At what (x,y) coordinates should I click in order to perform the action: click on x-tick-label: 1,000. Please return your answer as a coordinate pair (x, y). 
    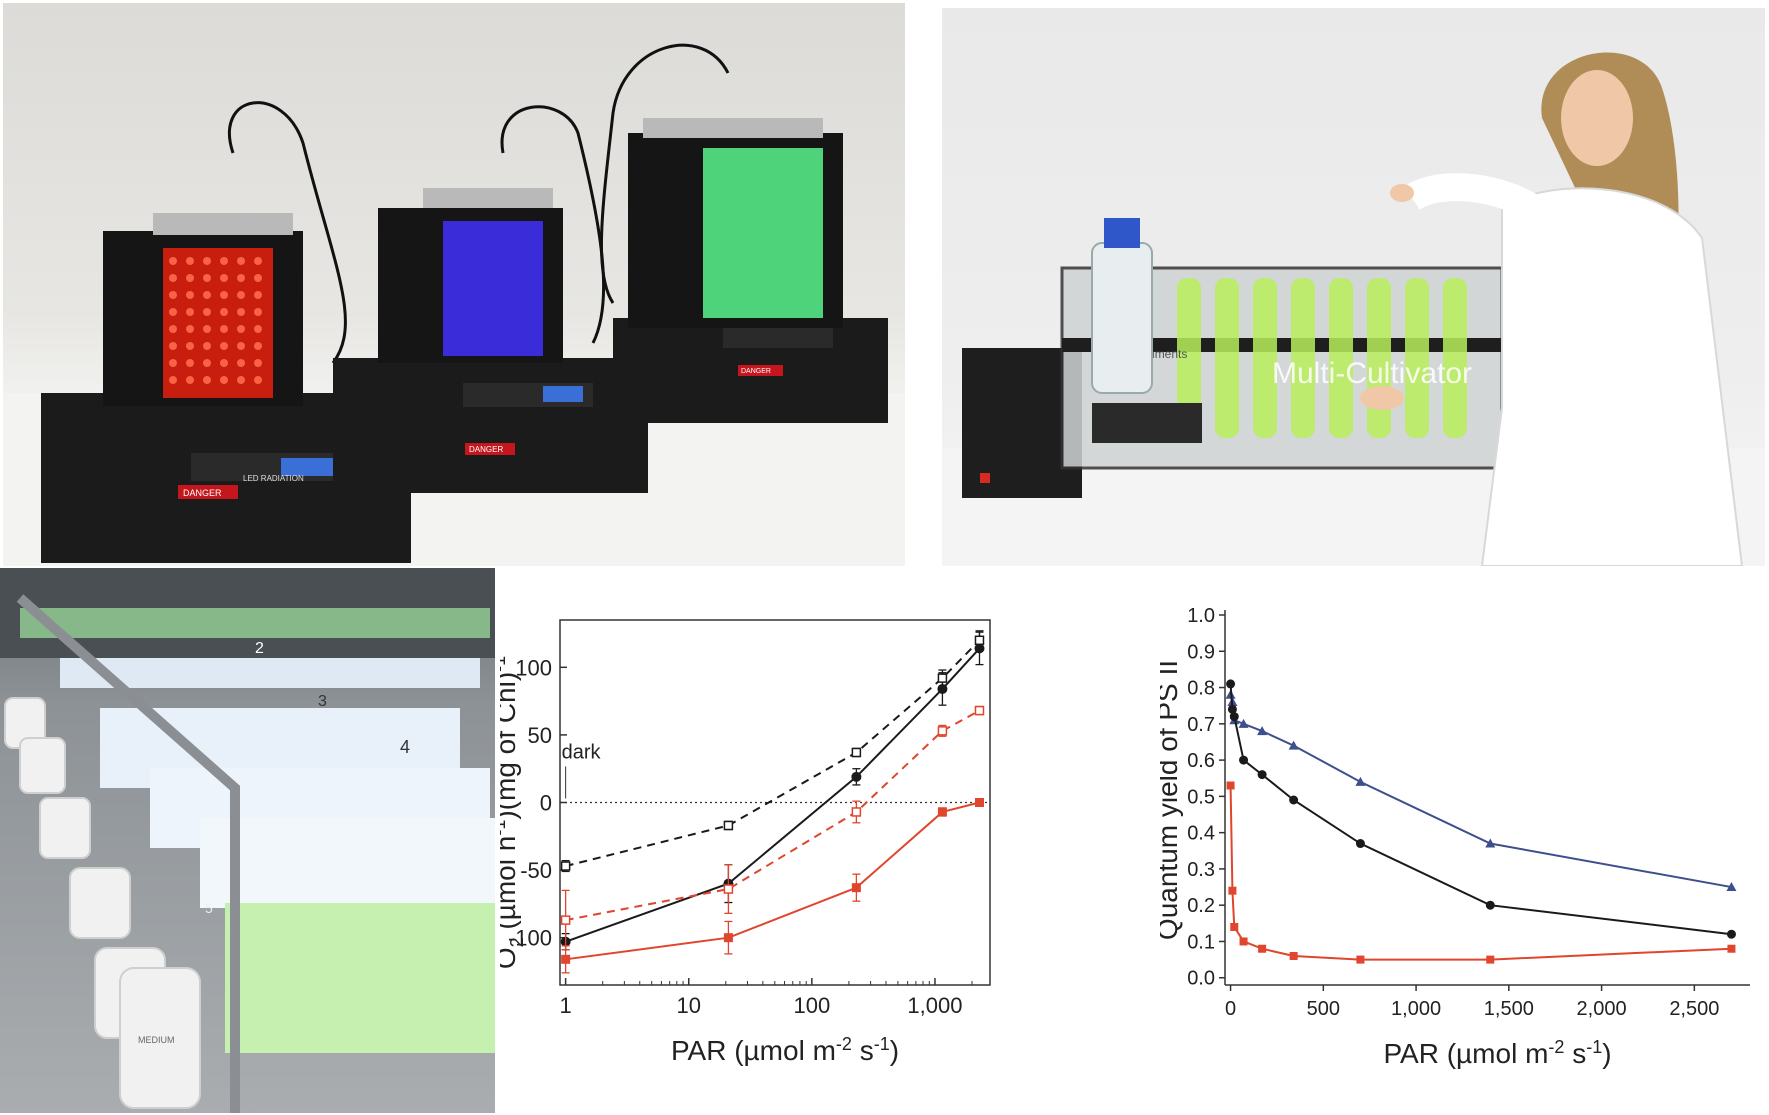
    Looking at the image, I should click on (1416, 1009).